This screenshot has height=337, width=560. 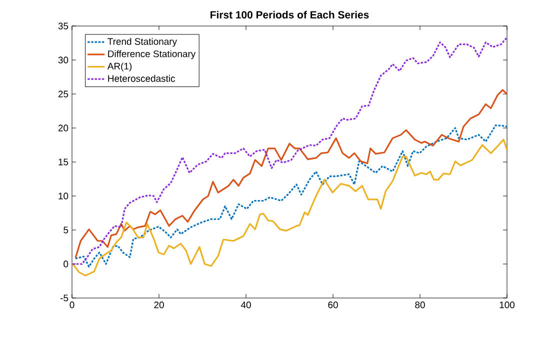 What do you see at coordinates (63, 60) in the screenshot?
I see `y-tick-label: 30` at bounding box center [63, 60].